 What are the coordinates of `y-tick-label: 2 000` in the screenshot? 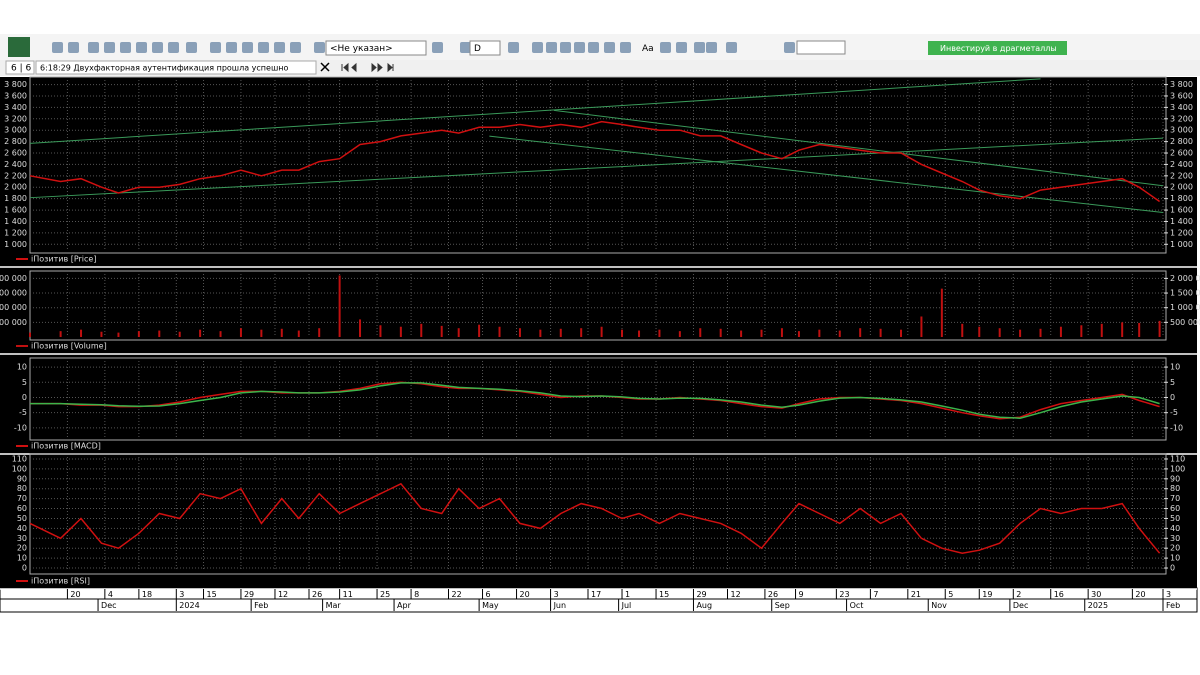 It's located at (15, 187).